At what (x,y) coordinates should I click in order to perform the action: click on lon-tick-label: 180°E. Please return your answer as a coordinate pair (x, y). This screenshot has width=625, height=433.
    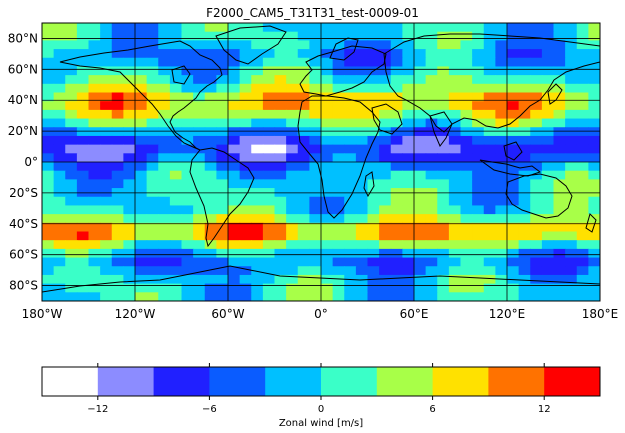
    Looking at the image, I should click on (600, 314).